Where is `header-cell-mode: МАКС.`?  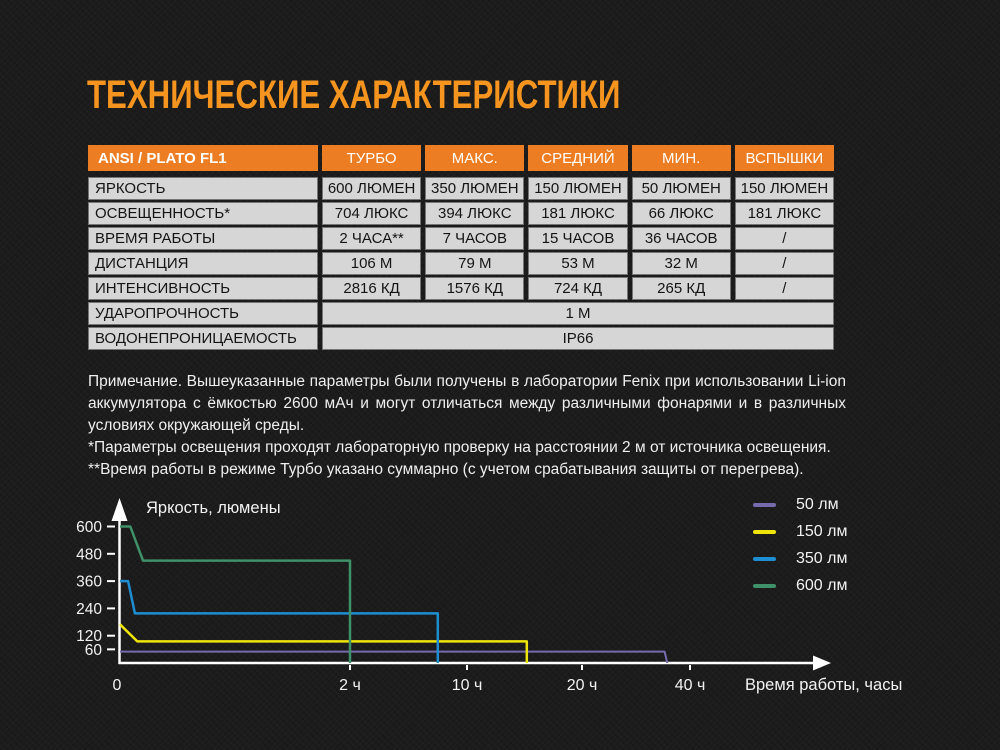
header-cell-mode: МАКС. is located at coordinates (475, 158).